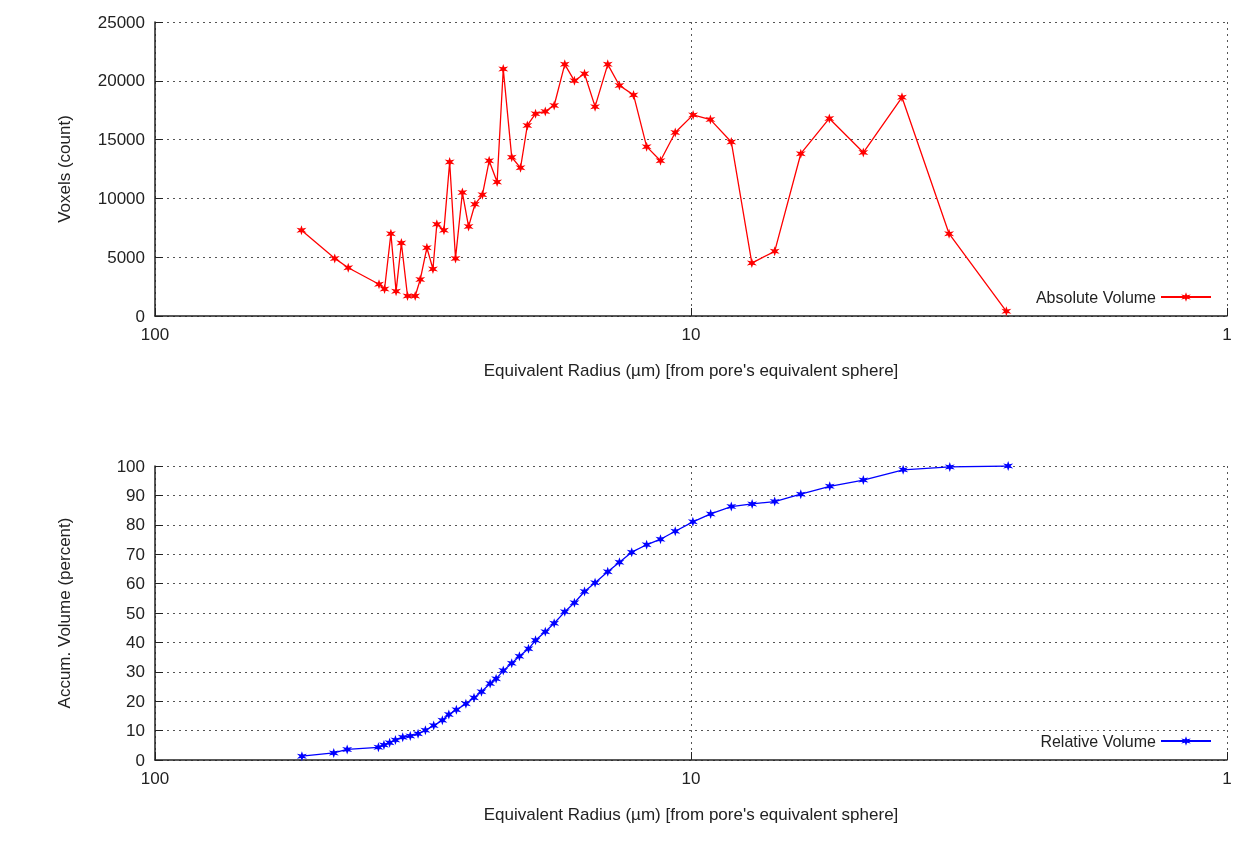  I want to click on y-tick-label: 20, so click(135, 701).